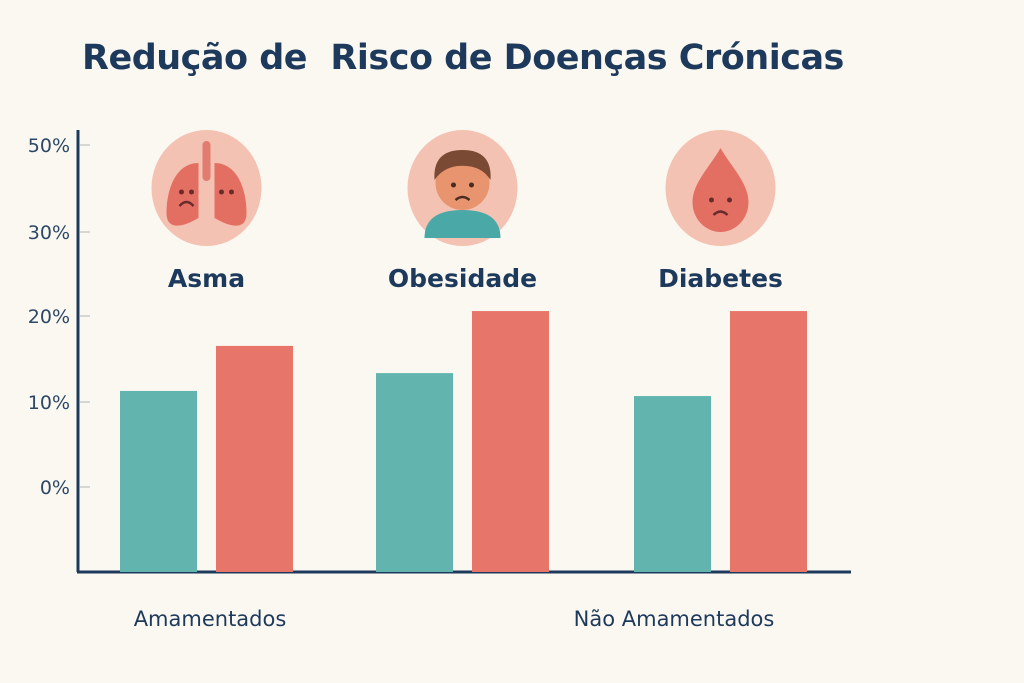 The width and height of the screenshot is (1024, 683). I want to click on sad-child-icon, so click(462, 188).